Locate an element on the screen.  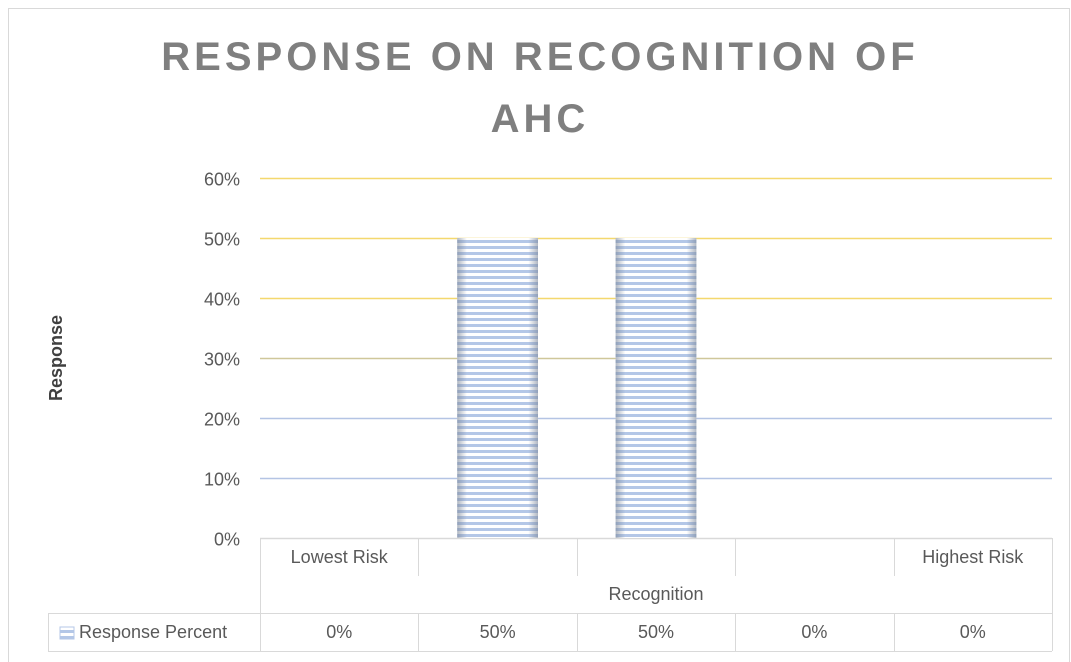
x-tick-label: Highest Risk is located at coordinates (973, 557).